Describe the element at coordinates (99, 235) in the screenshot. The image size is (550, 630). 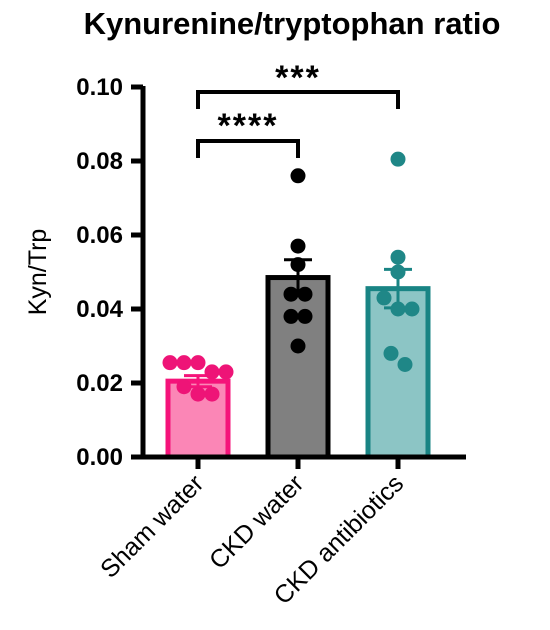
I see `y-tick-label-3: 0.06` at that location.